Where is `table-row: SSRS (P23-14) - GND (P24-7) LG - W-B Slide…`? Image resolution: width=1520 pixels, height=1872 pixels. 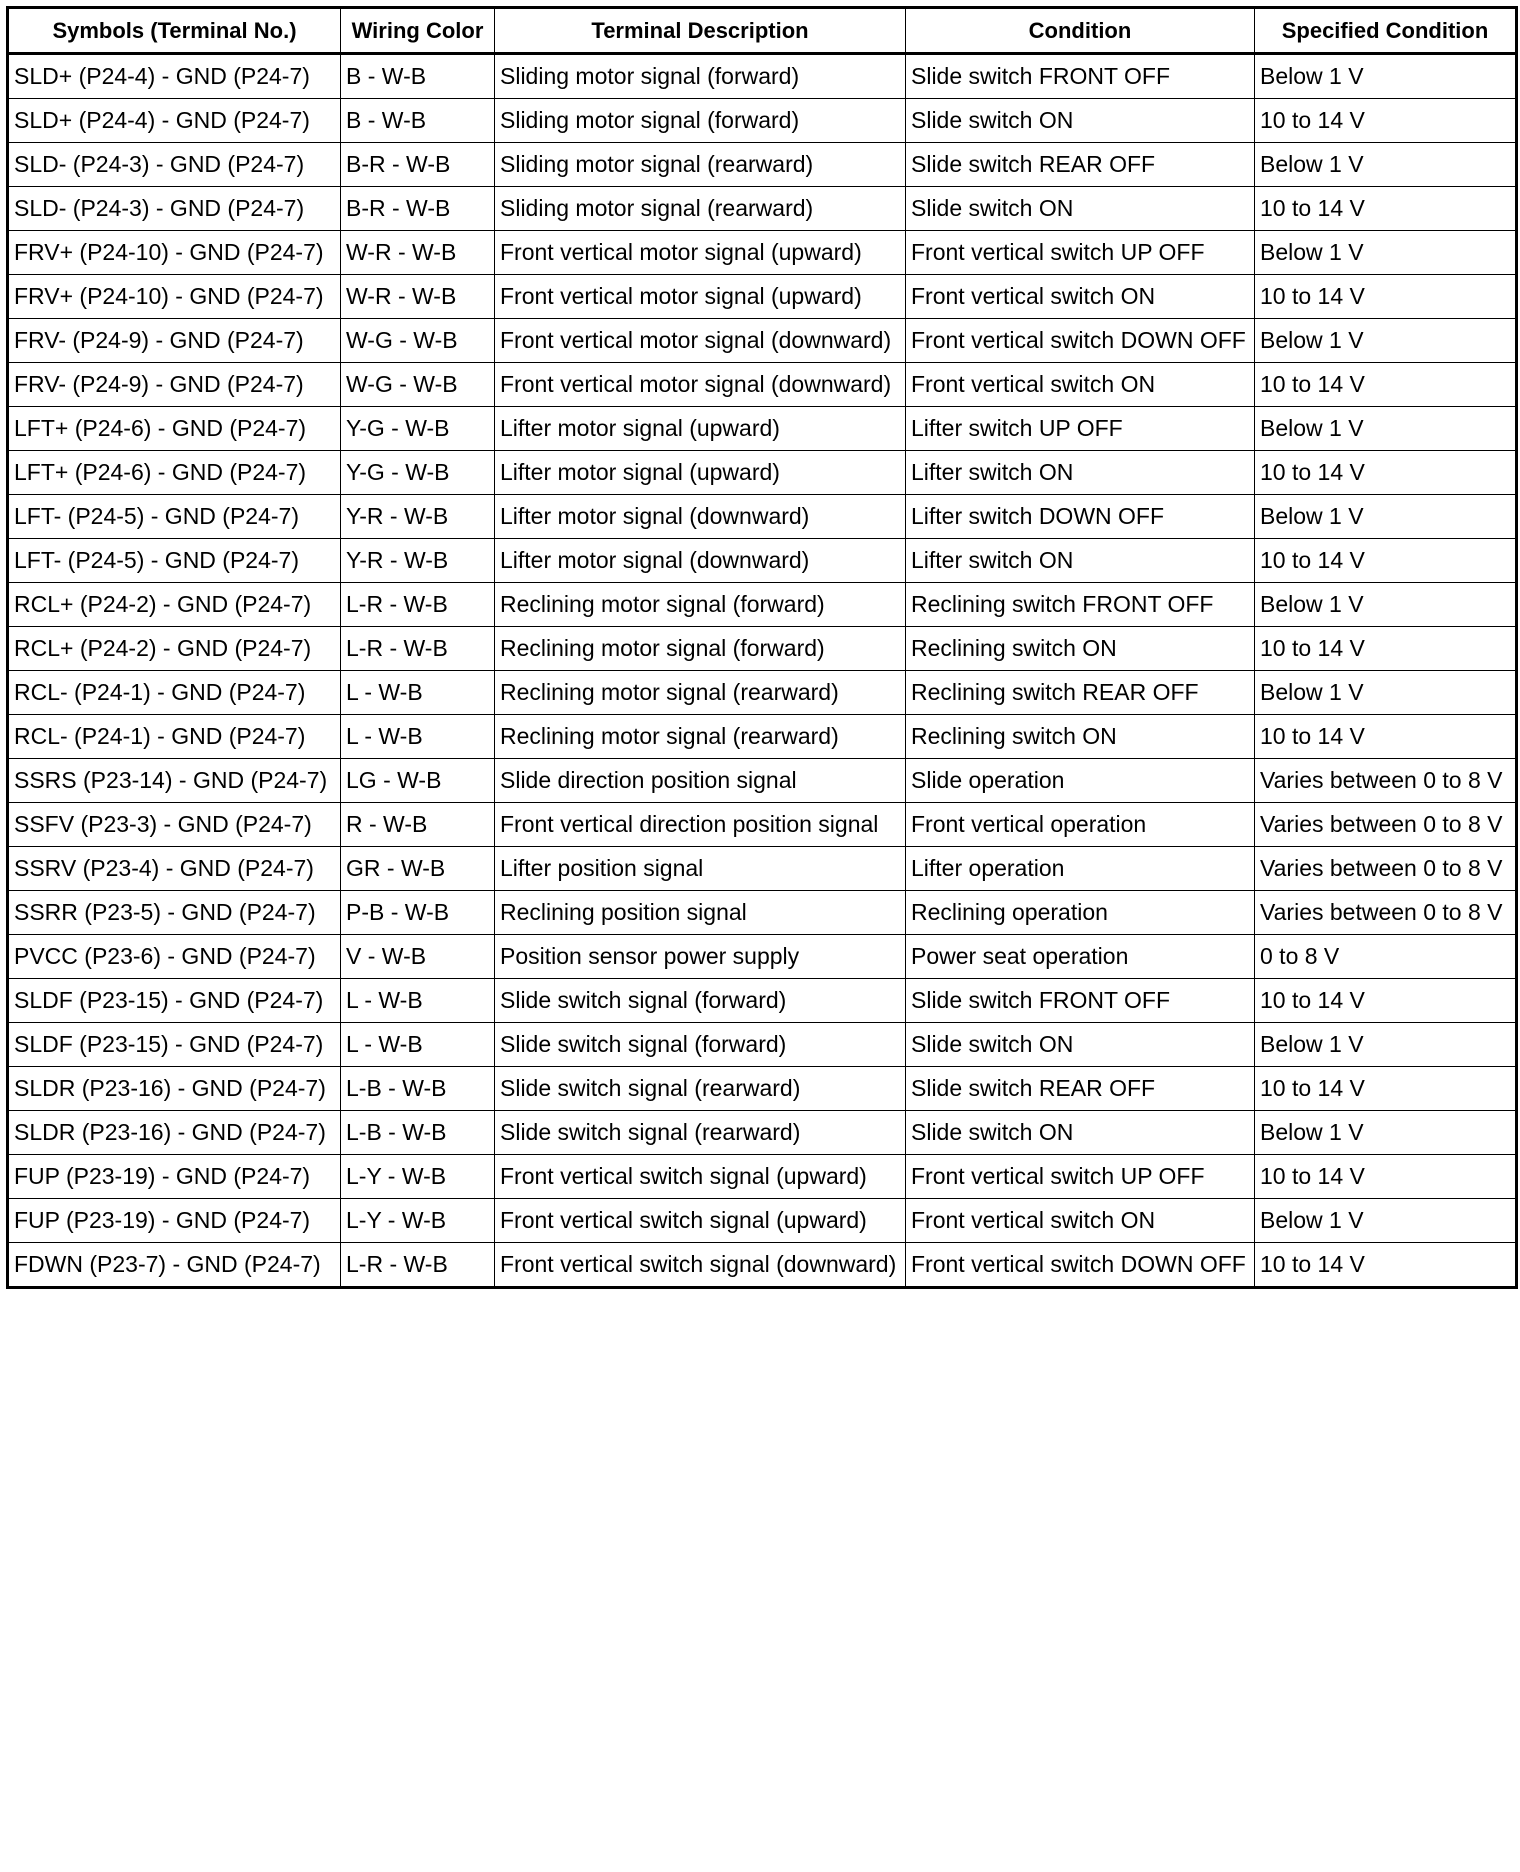 table-row: SSRS (P23-14) - GND (P24-7) LG - W-B Slide… is located at coordinates (762, 780).